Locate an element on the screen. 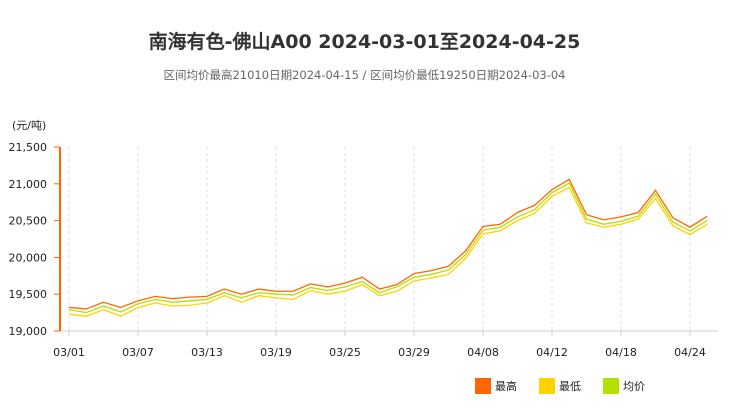  legend-item-avg: 均价 is located at coordinates (624, 386).